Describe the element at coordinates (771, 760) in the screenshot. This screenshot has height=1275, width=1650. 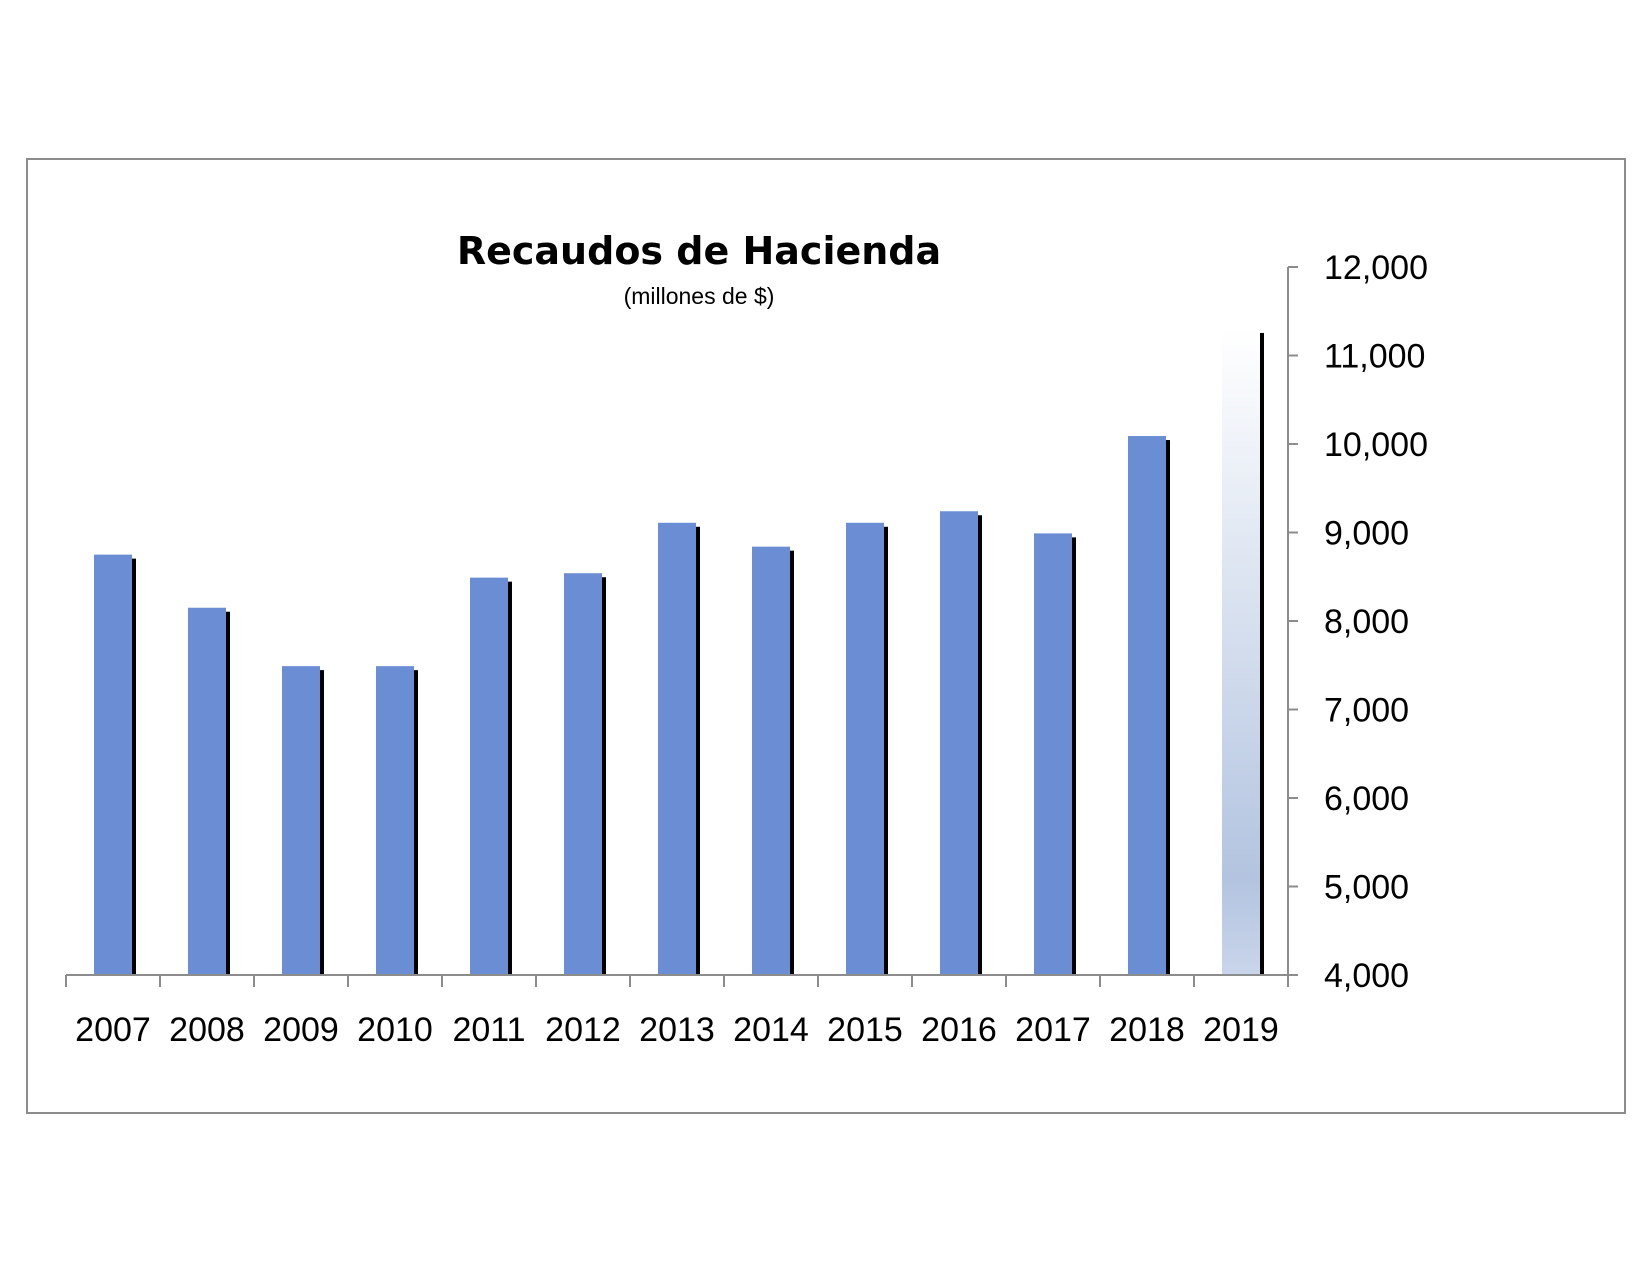
I see `bar-2014` at that location.